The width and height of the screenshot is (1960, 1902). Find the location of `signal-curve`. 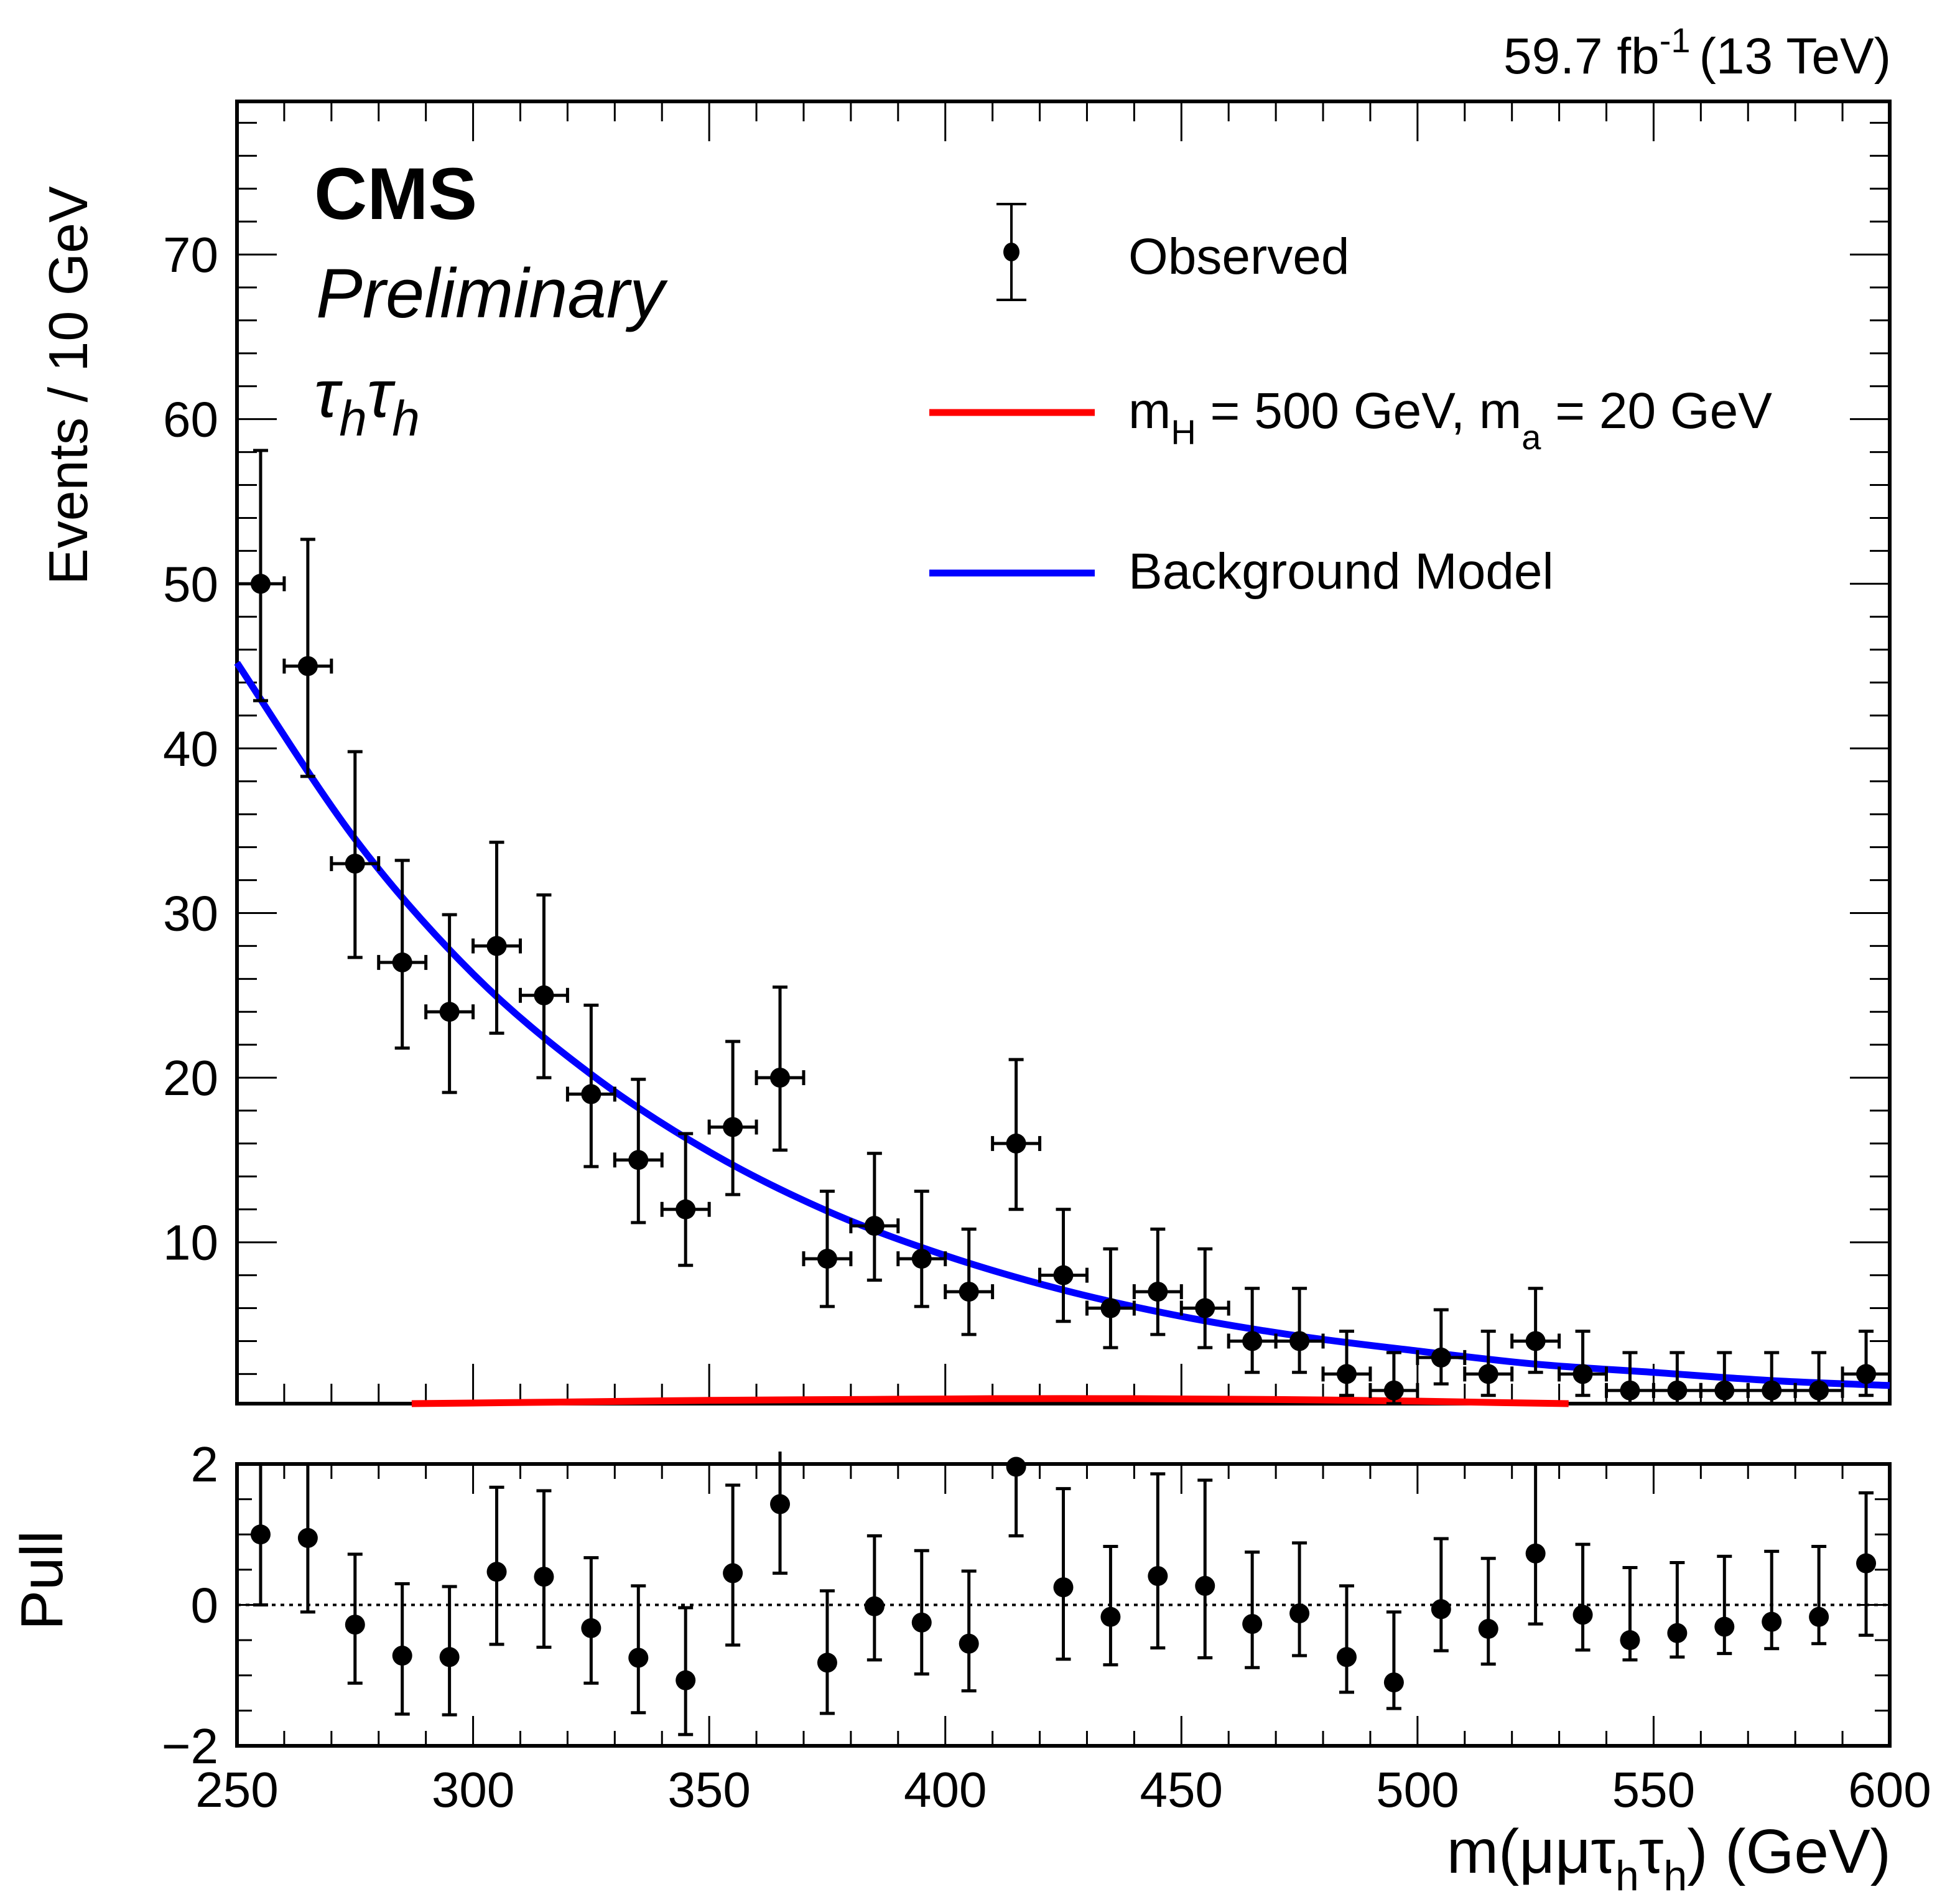

signal-curve is located at coordinates (990, 1401).